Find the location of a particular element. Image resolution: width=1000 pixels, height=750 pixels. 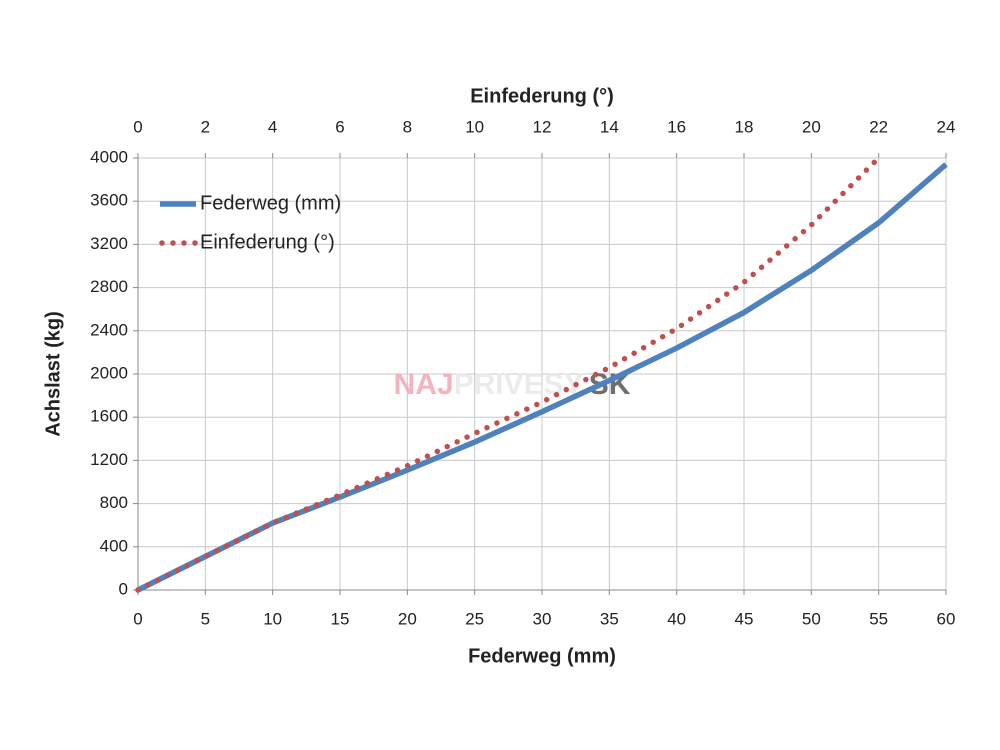

x-tick-label: 0 is located at coordinates (137, 618).